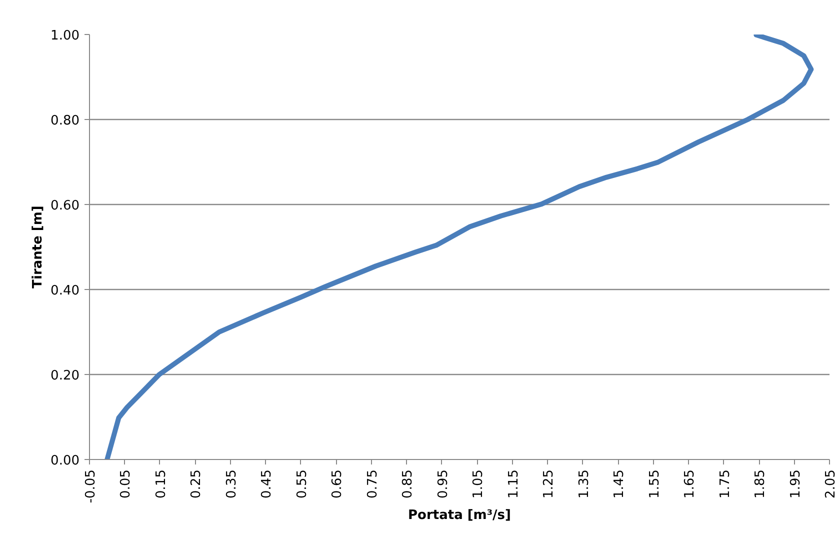 The height and width of the screenshot is (541, 839). I want to click on x-tick-label: 1.35, so click(584, 483).